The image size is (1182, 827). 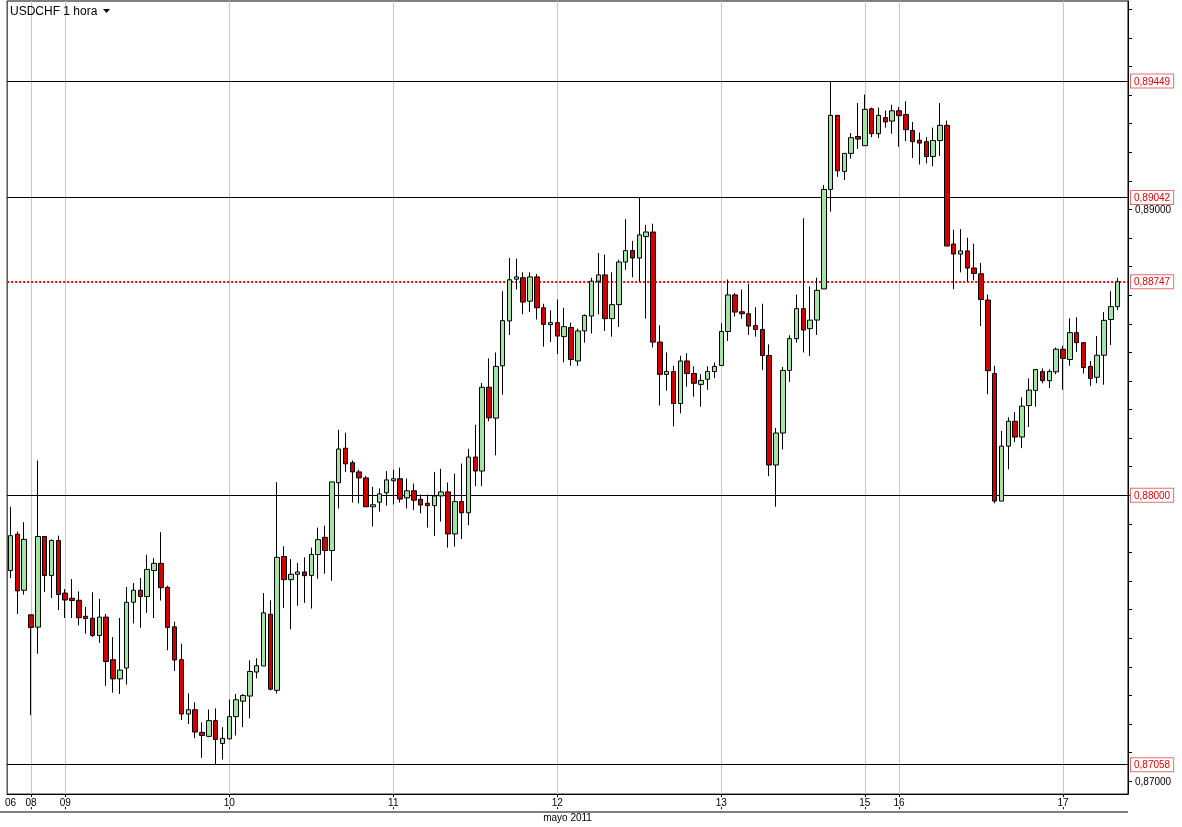 I want to click on ref-line-label: 0,89042, so click(x=1152, y=197).